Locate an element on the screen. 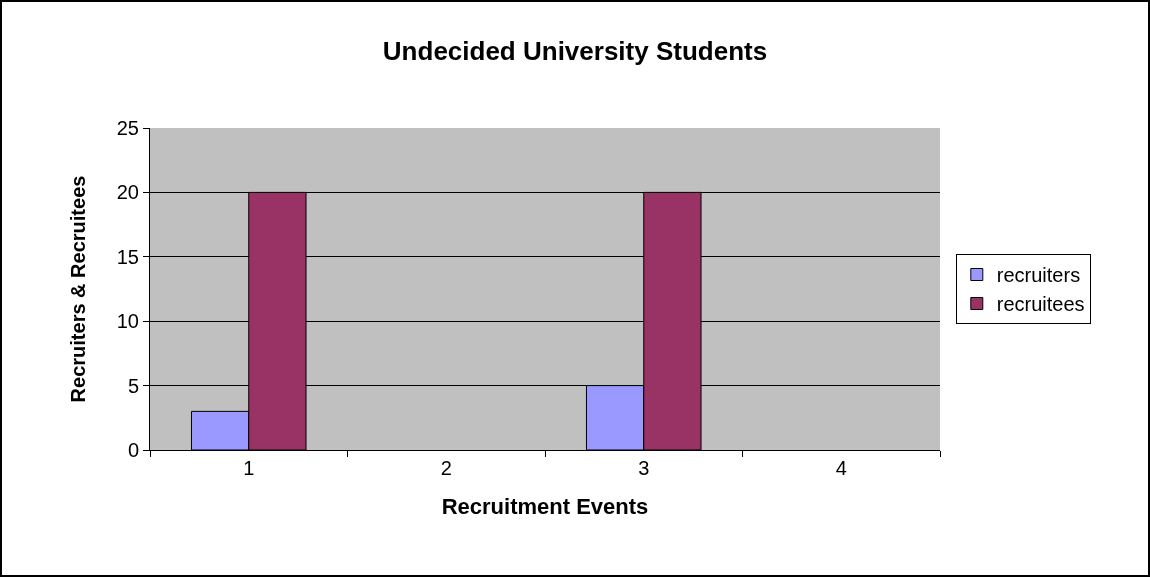 This screenshot has width=1150, height=577. y-tick-label: 0 is located at coordinates (133, 450).